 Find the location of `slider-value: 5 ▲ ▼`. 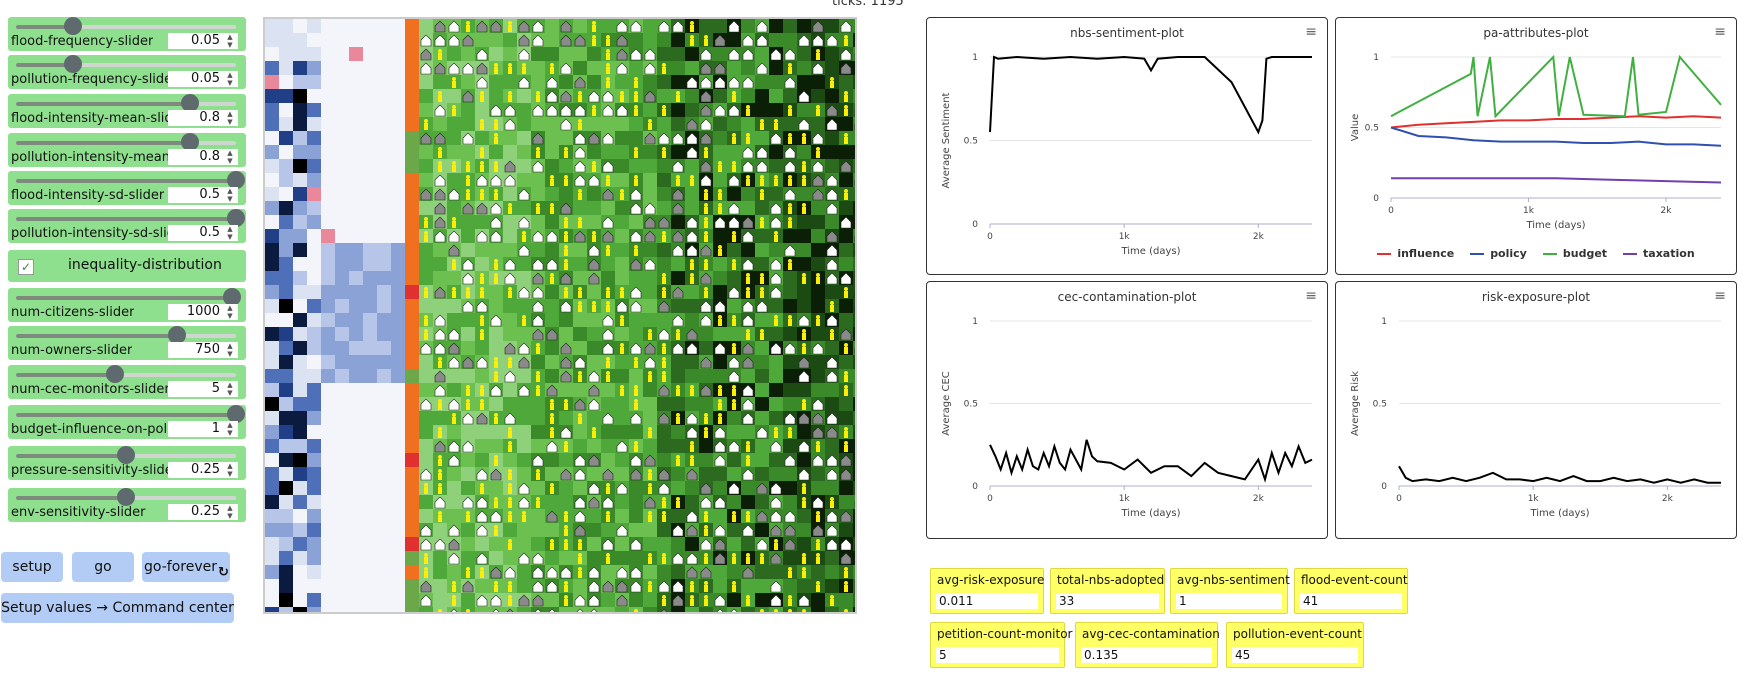

slider-value: 5 ▲ ▼ is located at coordinates (203, 389).